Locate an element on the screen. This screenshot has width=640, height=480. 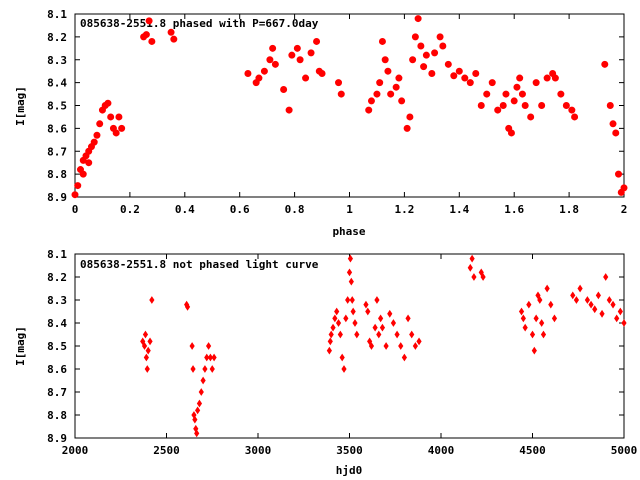
phased-plot-y-tick-label: 8.3 is located at coordinates (57, 60).